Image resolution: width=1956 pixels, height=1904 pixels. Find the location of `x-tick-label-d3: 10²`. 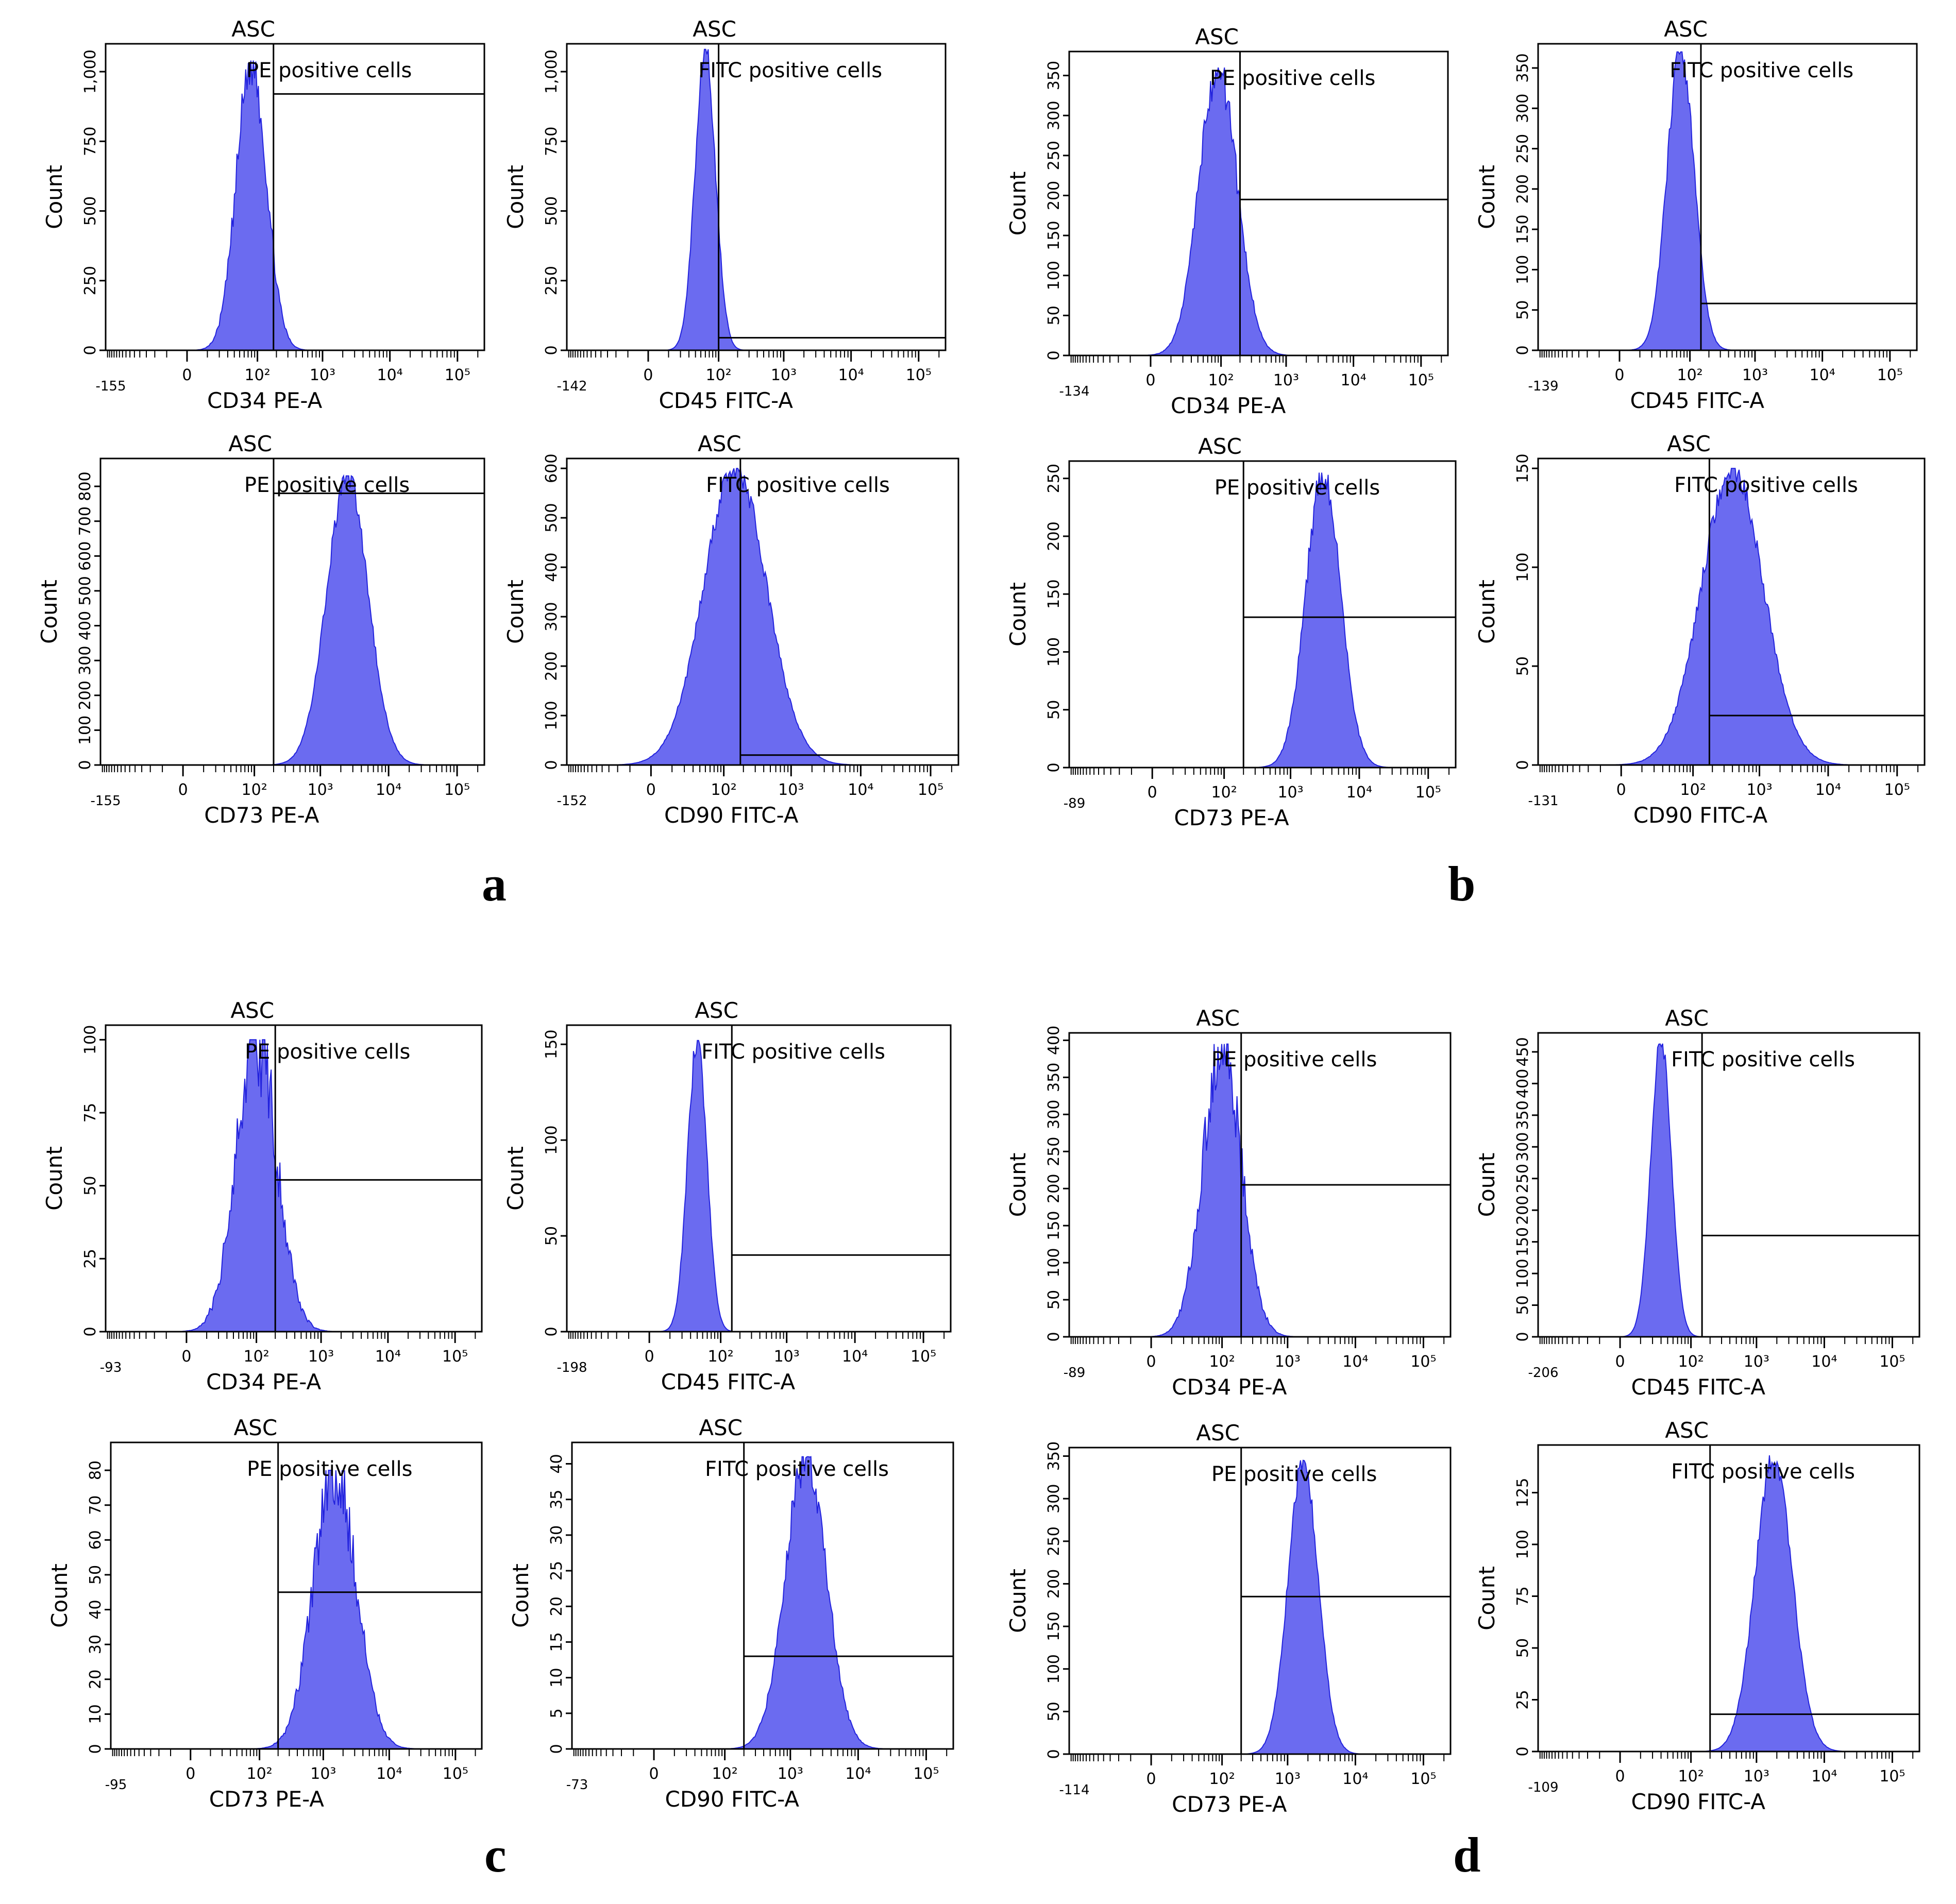

x-tick-label-d3: 10² is located at coordinates (1222, 1779).